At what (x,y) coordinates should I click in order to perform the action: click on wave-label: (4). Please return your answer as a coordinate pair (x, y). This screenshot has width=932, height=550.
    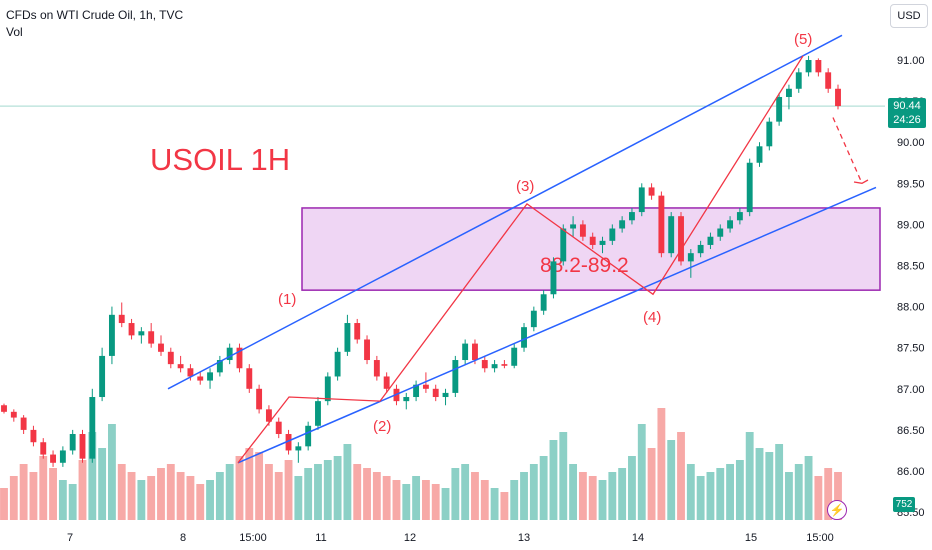
    Looking at the image, I should click on (652, 317).